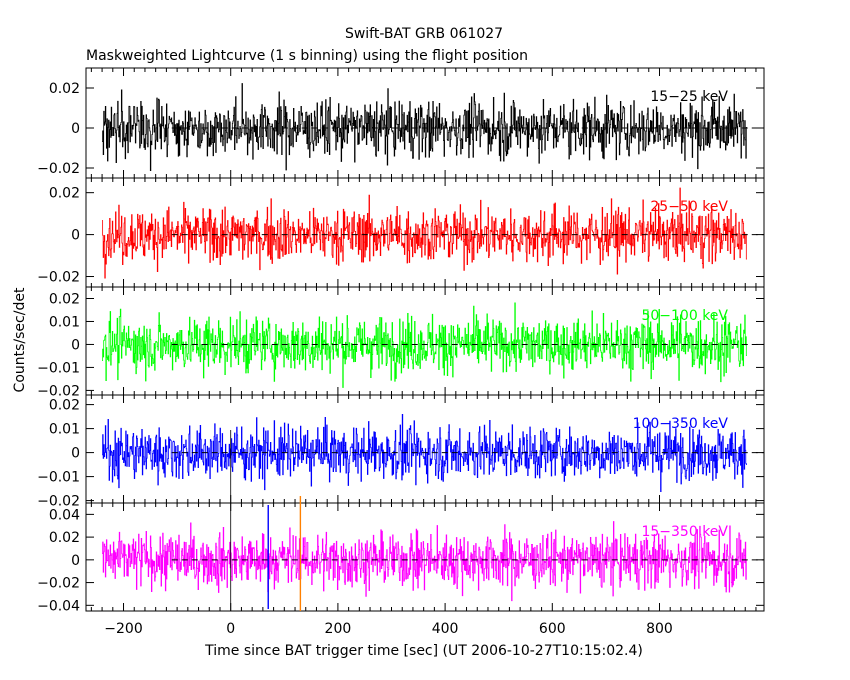 This screenshot has height=680, width=850. Describe the element at coordinates (338, 629) in the screenshot. I see `x-tick-label: 200` at that location.